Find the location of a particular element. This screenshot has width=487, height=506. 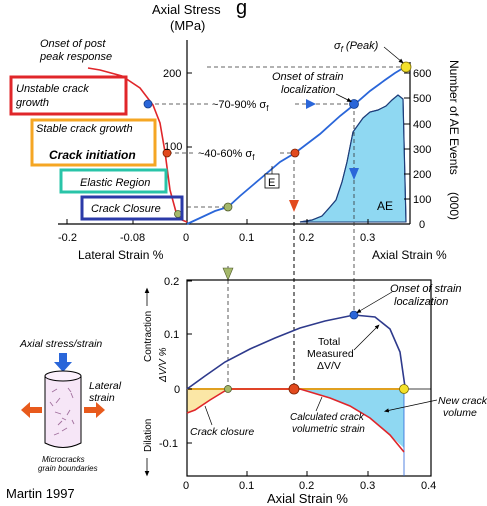

stage-initiation: Crack initiation is located at coordinates (92, 155).